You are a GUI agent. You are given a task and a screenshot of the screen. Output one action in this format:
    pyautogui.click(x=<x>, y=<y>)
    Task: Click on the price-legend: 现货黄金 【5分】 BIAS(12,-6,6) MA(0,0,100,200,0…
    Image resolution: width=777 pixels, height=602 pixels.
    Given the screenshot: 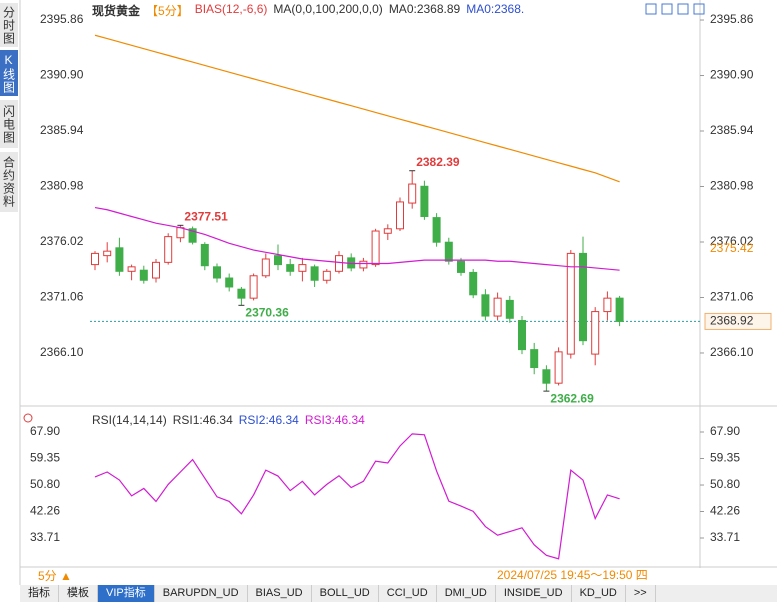 What is the action you would take?
    pyautogui.click(x=308, y=10)
    